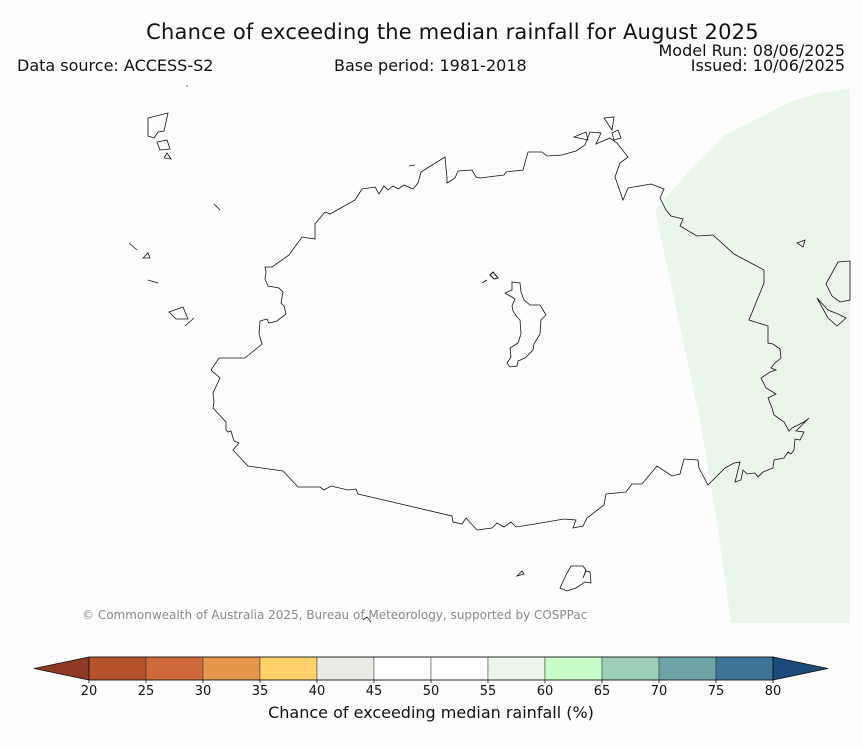 The image size is (862, 747). What do you see at coordinates (800, 668) in the screenshot?
I see `colorbar-extend-high` at bounding box center [800, 668].